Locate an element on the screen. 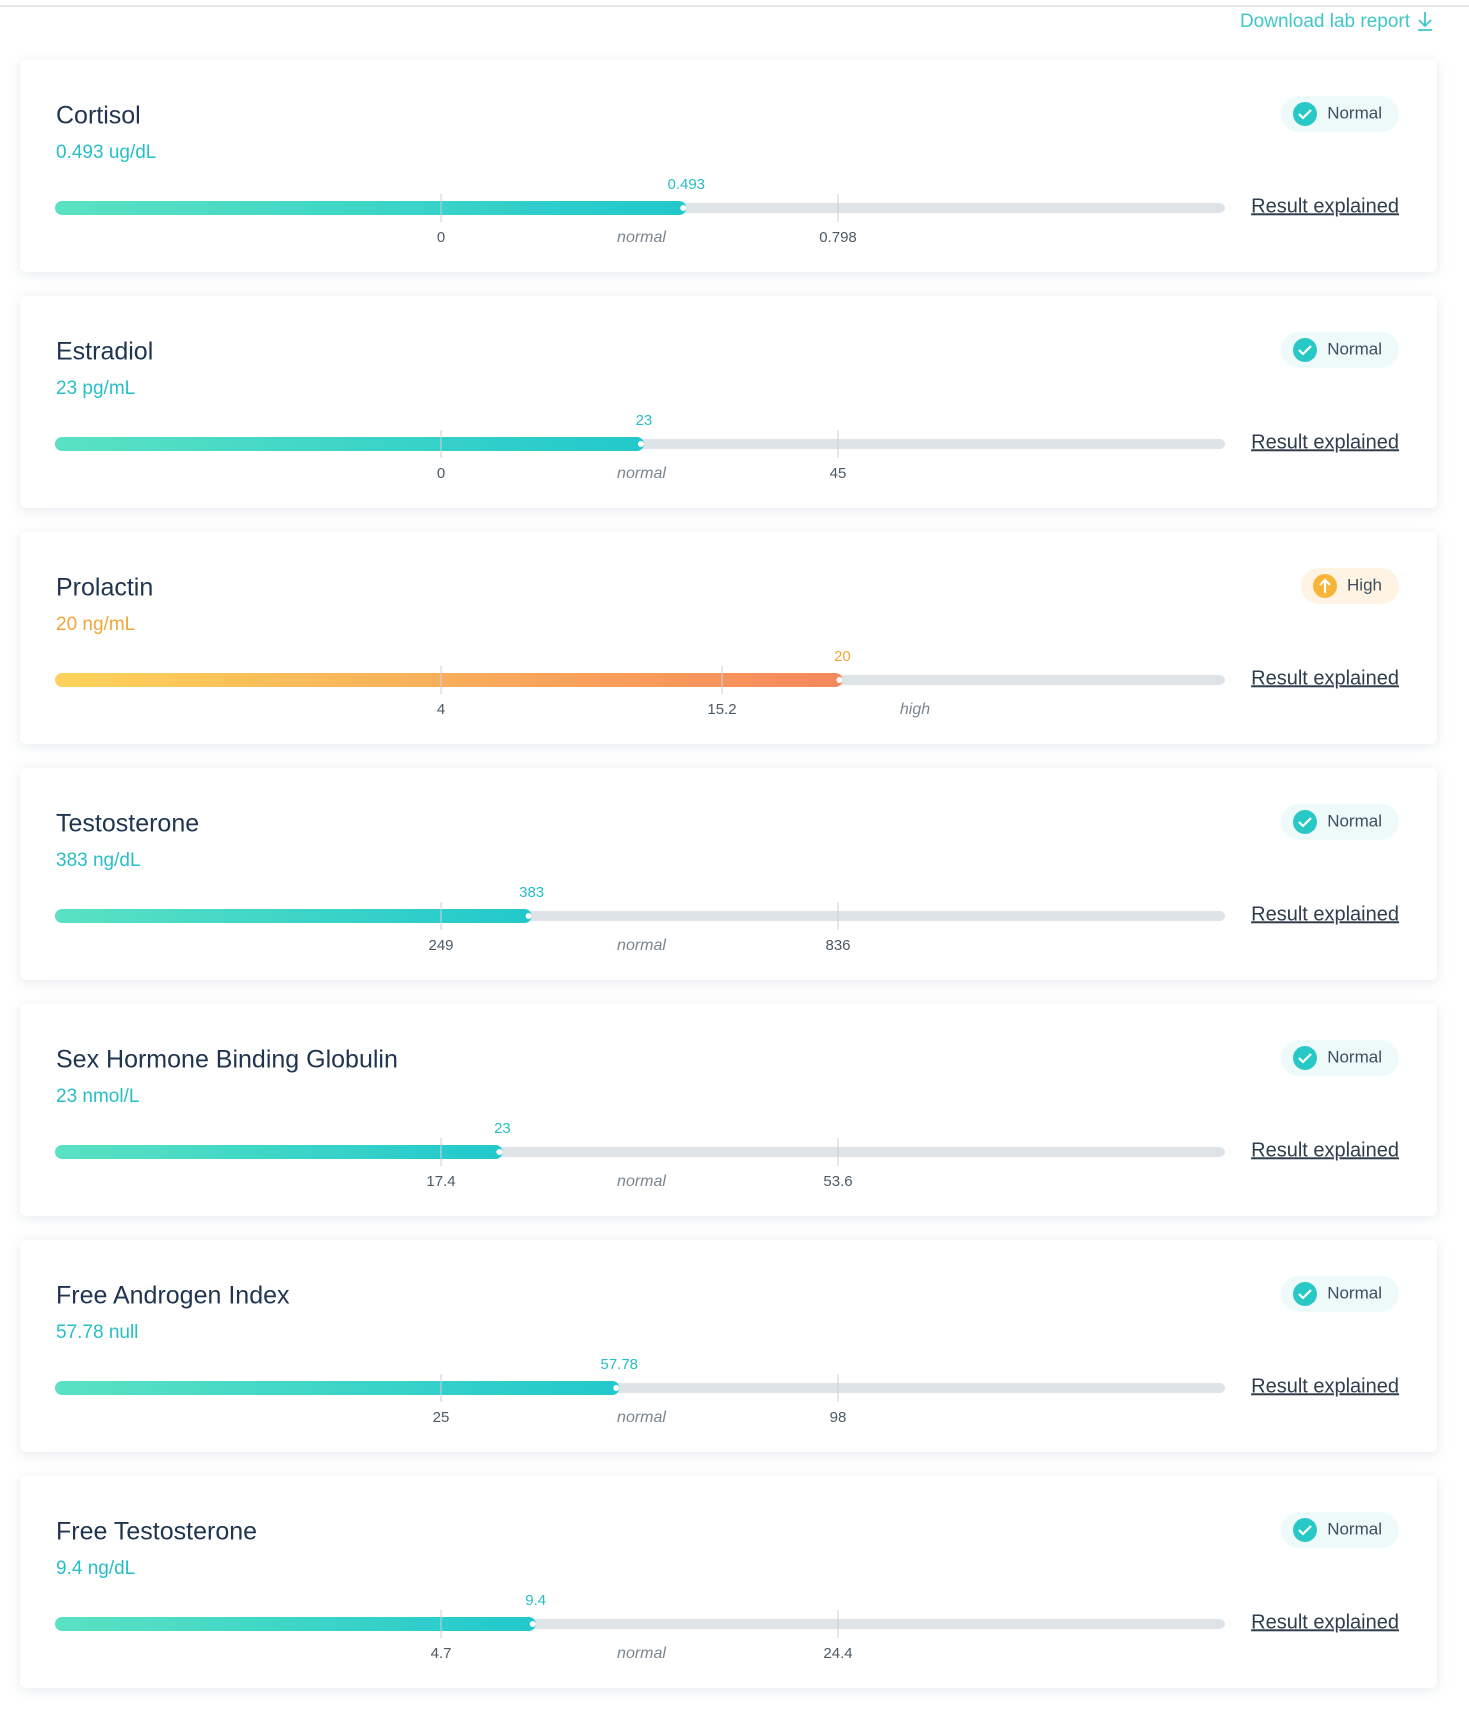 The image size is (1469, 1722). test-name: Prolactin is located at coordinates (104, 588).